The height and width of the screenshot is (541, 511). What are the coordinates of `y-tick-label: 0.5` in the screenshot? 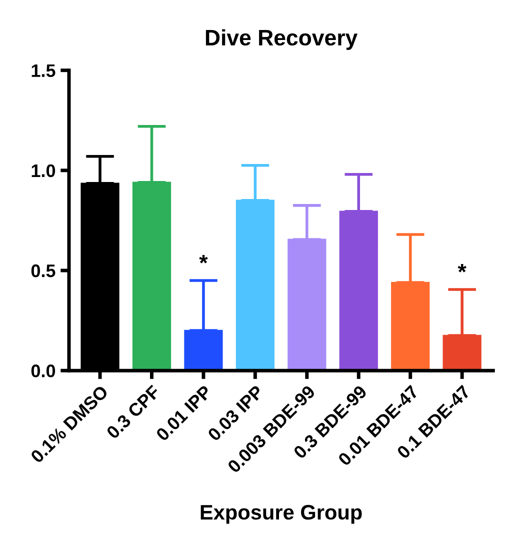 It's located at (43, 271).